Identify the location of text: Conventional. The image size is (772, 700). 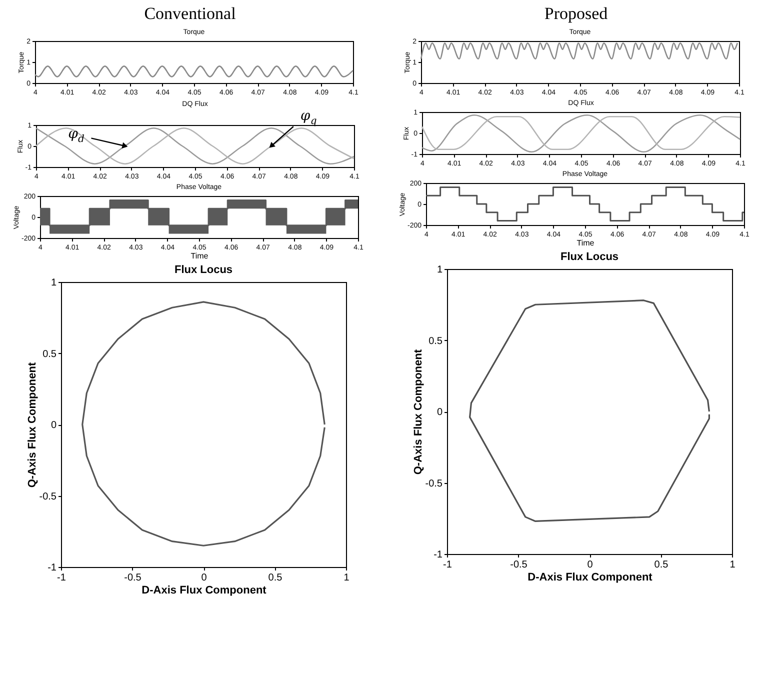
(190, 14).